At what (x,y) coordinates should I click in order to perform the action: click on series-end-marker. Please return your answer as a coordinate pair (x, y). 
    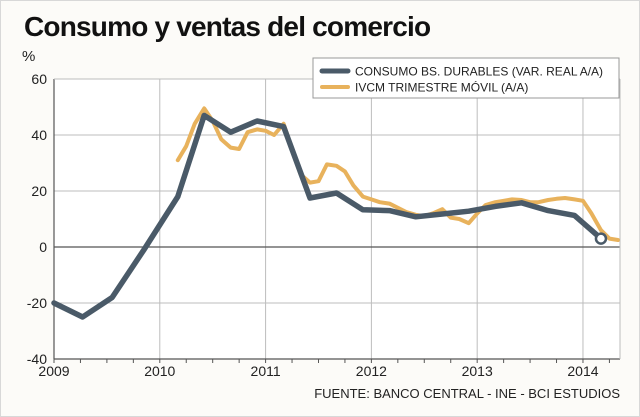
    Looking at the image, I should click on (601, 238).